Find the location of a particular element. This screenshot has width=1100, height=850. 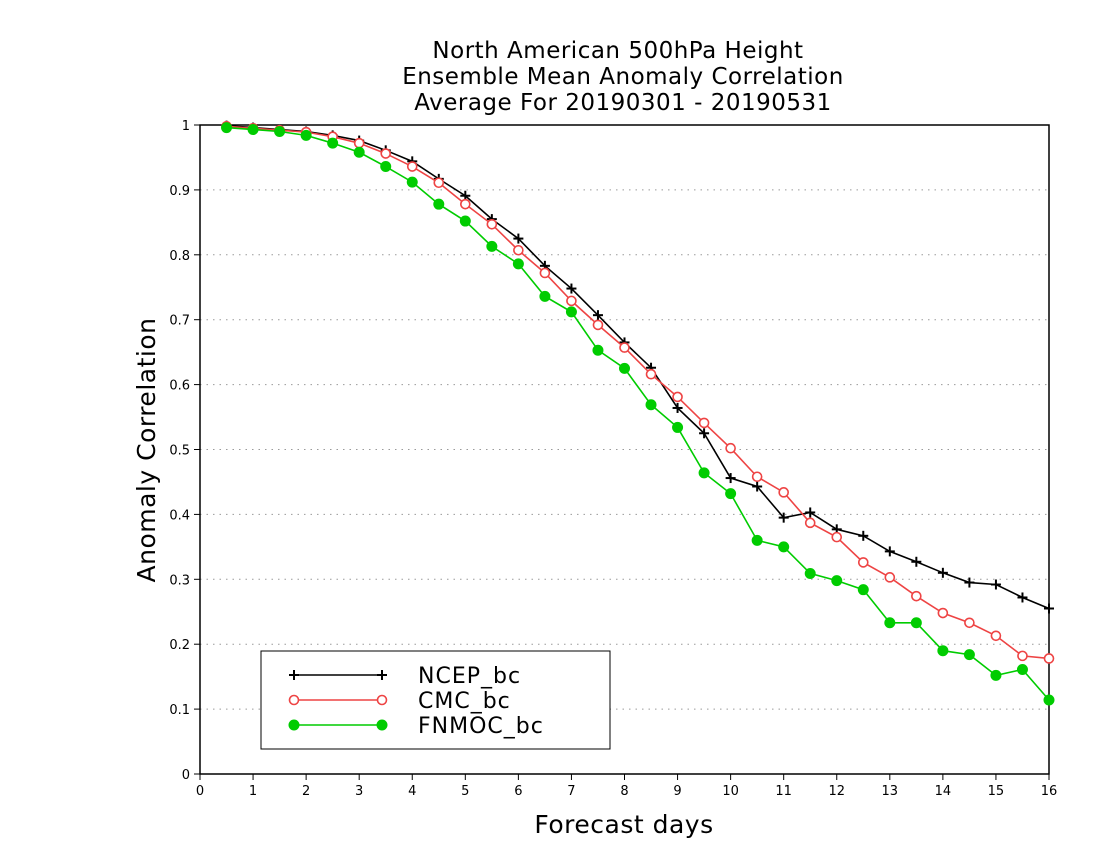

title-line-1: North American 500hPa Height is located at coordinates (617, 51).